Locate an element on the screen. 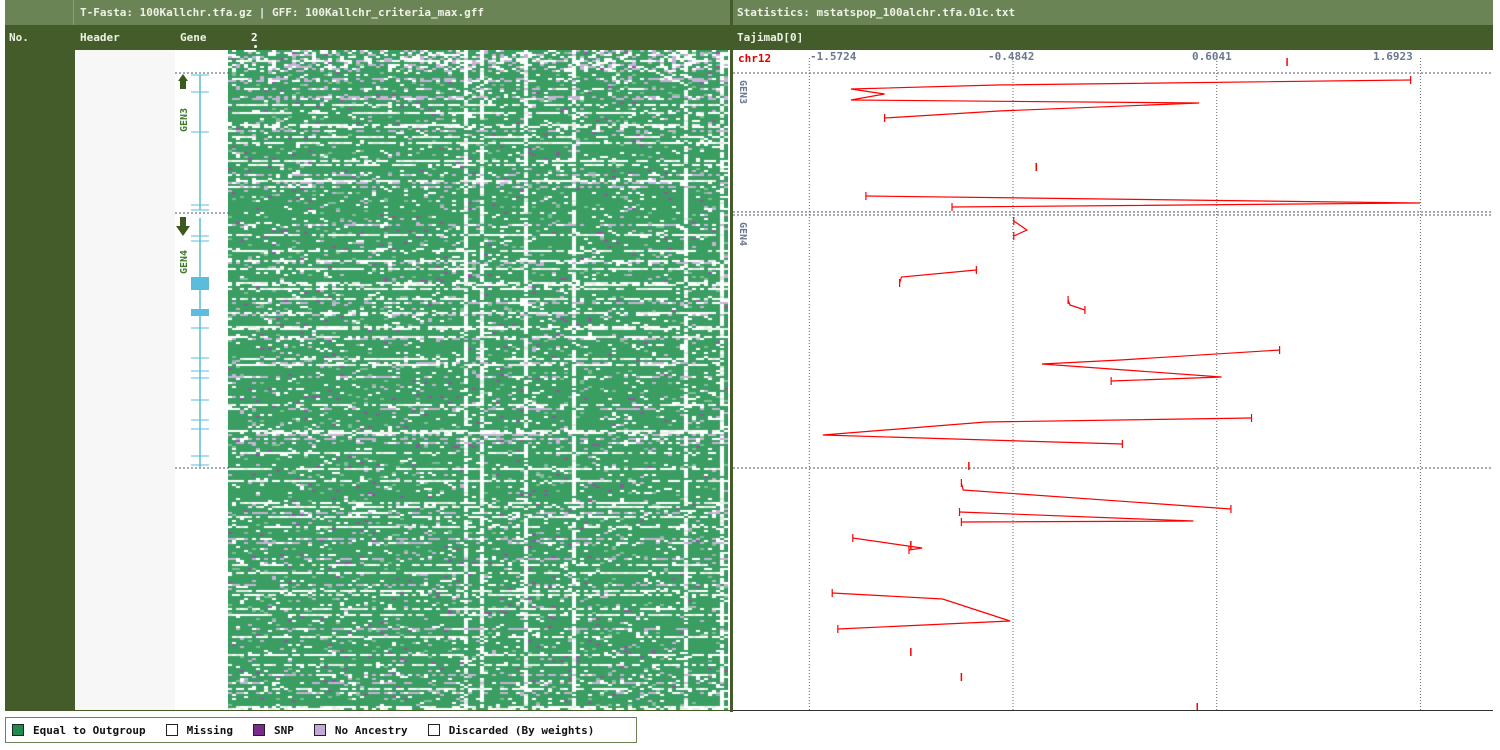 The width and height of the screenshot is (1500, 750). row-number-column is located at coordinates (40, 380).